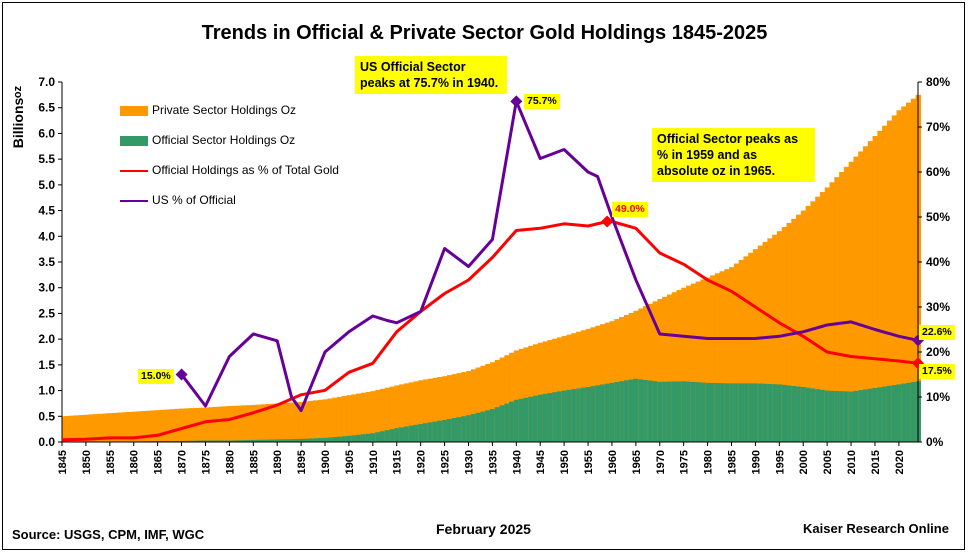 The width and height of the screenshot is (969, 554). Describe the element at coordinates (206, 462) in the screenshot. I see `x-tick-label: 1875` at that location.